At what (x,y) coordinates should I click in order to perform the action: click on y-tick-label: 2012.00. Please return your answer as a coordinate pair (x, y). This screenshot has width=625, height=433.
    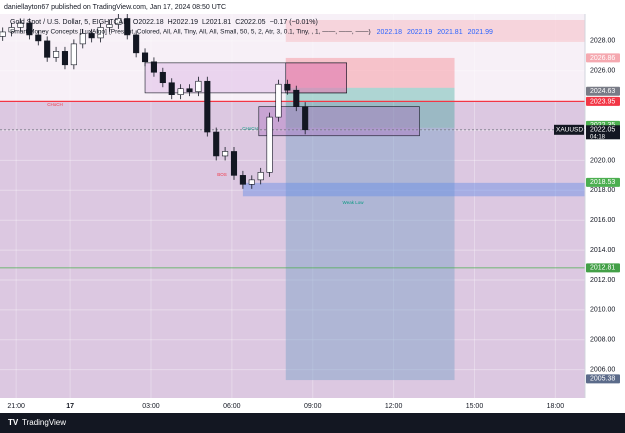
    Looking at the image, I should click on (602, 280).